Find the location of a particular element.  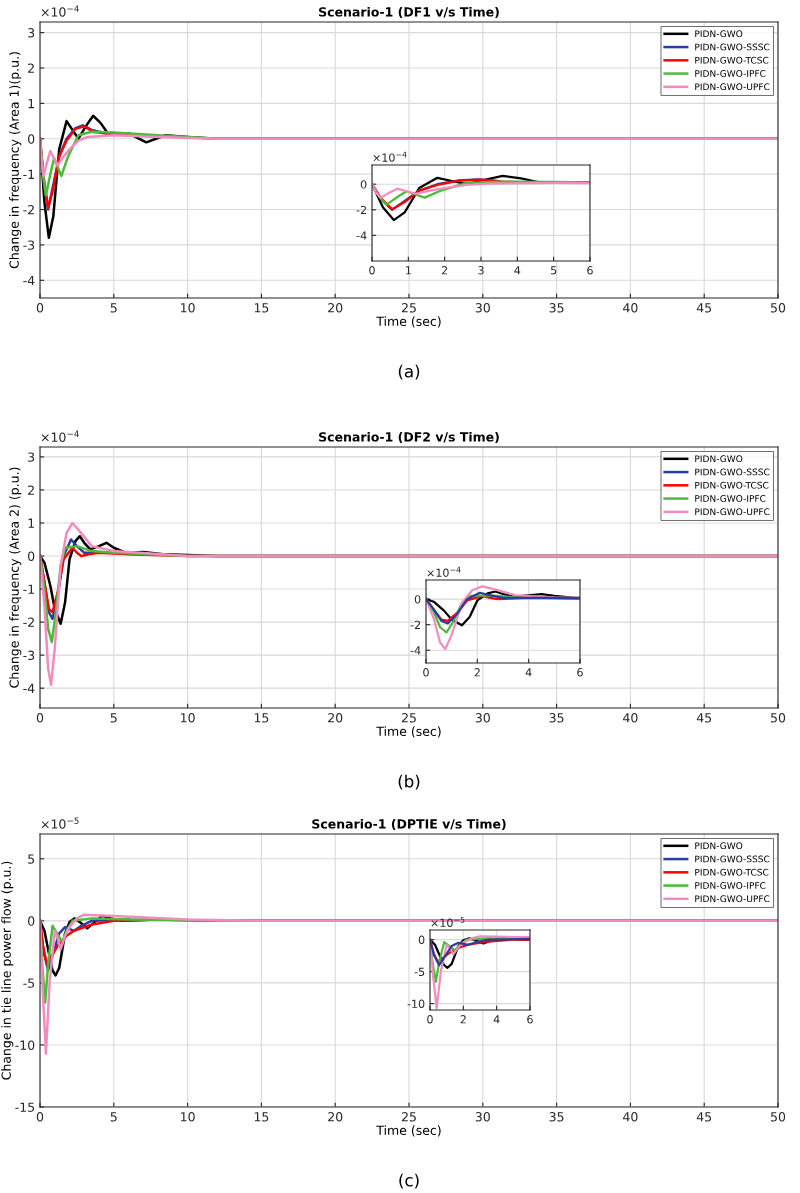

text: (c) is located at coordinates (409, 1181).